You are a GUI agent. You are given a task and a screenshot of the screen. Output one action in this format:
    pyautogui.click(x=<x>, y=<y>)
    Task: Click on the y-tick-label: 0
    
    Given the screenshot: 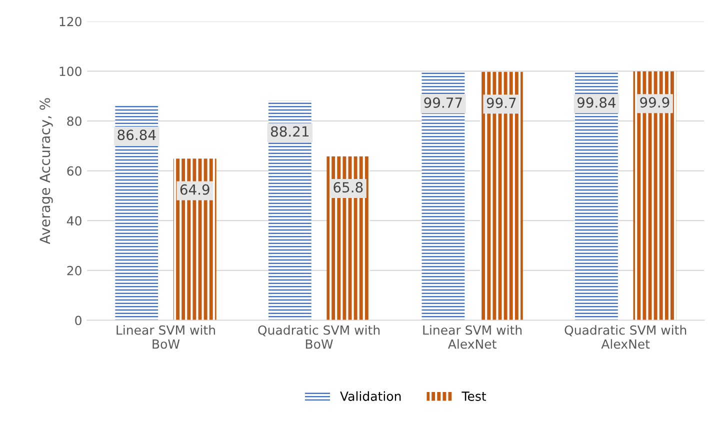 What is the action you would take?
    pyautogui.click(x=78, y=321)
    